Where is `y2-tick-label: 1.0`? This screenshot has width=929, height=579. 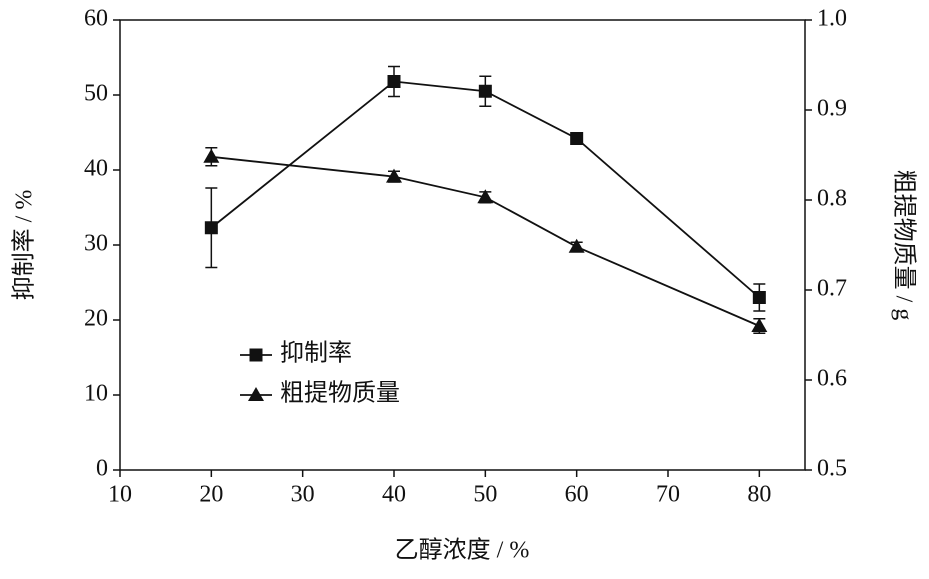 y2-tick-label: 1.0 is located at coordinates (832, 19).